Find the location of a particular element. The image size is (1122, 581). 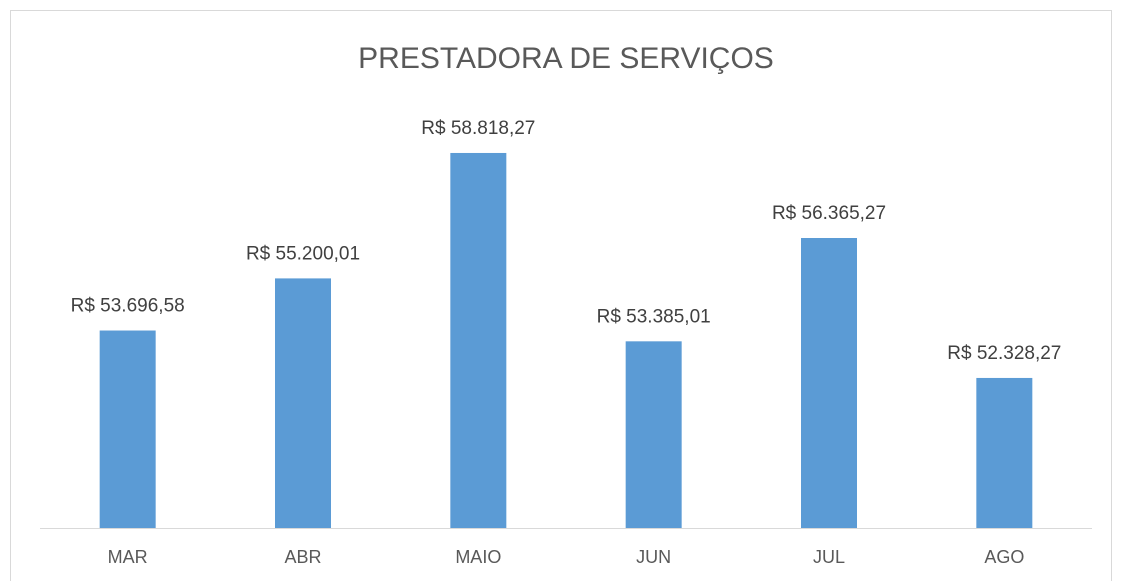

x-tick-label: MAR is located at coordinates (128, 557).